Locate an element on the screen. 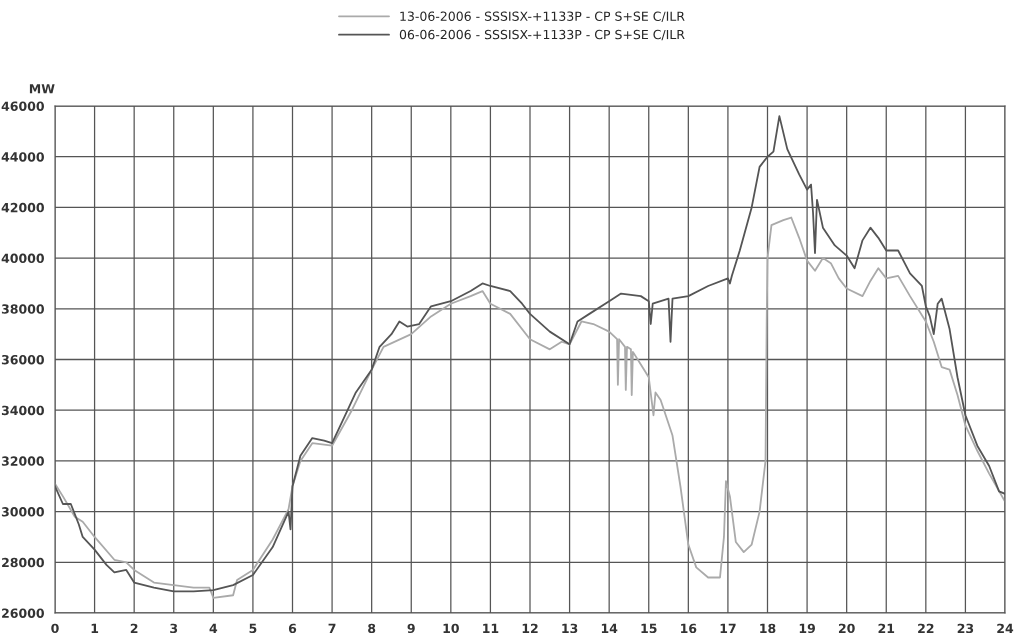 Image resolution: width=1024 pixels, height=639 pixels. x-tick-label: 20 is located at coordinates (846, 628).